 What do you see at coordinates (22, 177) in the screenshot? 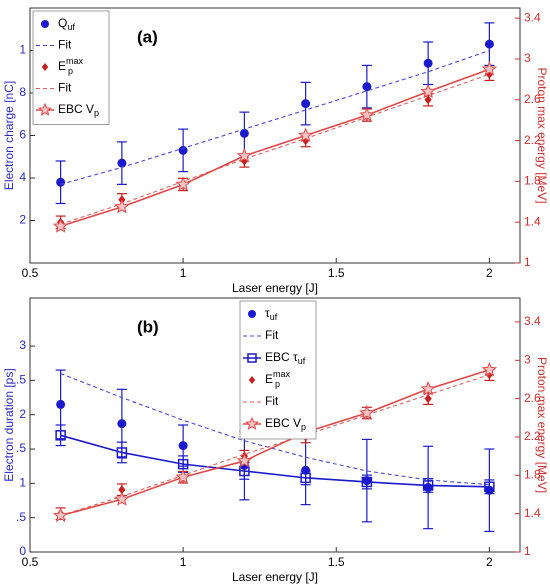
I see `y-tick-label: 4` at bounding box center [22, 177].